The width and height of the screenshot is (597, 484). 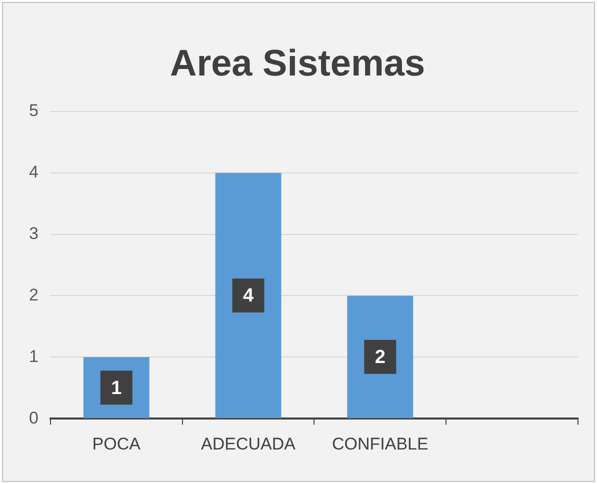 I want to click on data-label: 4, so click(x=248, y=296).